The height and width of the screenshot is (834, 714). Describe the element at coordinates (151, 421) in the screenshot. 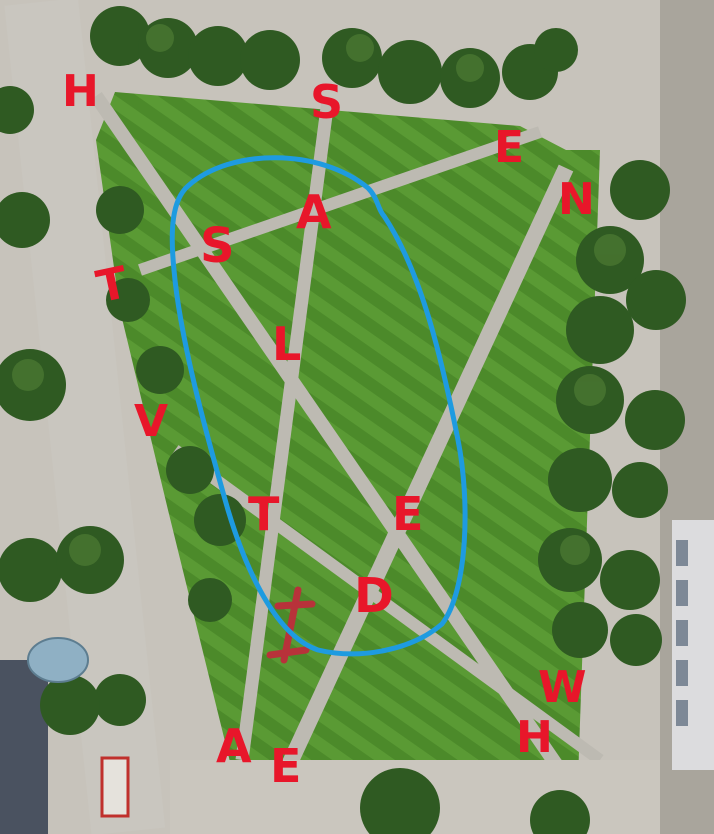

I see `letter-v-left: V` at that location.